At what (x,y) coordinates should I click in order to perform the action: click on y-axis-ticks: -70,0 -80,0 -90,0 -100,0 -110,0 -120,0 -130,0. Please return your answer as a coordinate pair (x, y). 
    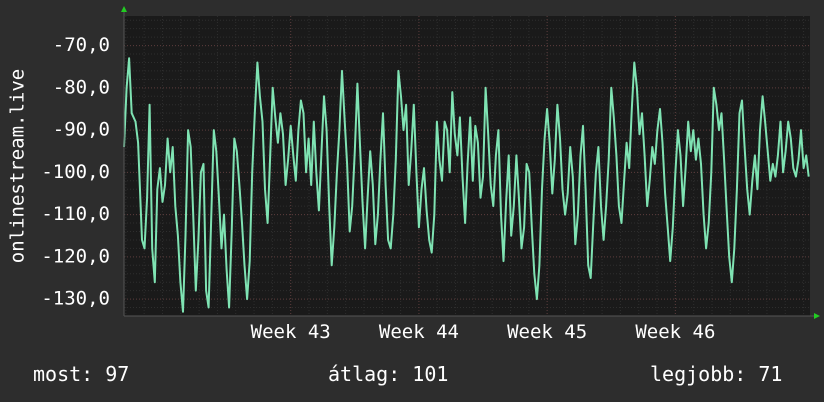
    Looking at the image, I should click on (75, 172).